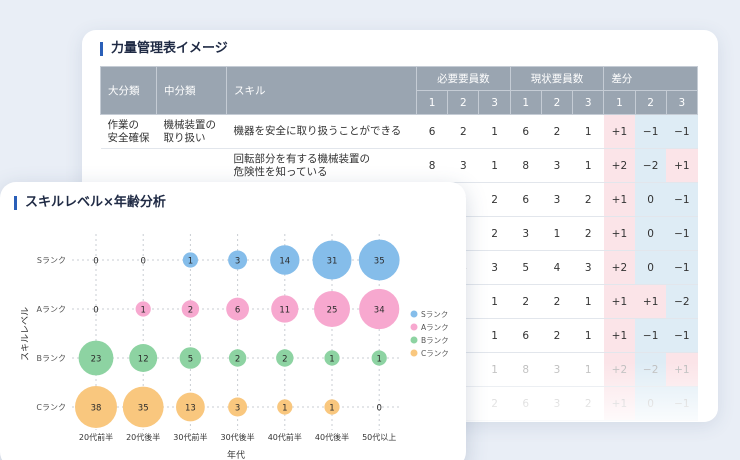 This screenshot has height=460, width=740. I want to click on legend-label: Bランク, so click(435, 340).